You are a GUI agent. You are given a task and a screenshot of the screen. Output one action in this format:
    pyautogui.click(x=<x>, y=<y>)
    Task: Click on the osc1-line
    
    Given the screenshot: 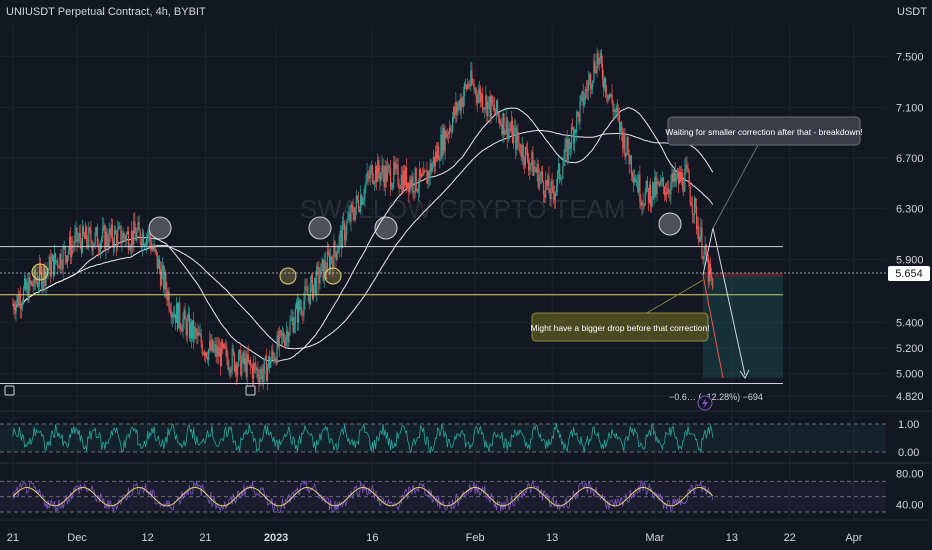 What is the action you would take?
    pyautogui.click(x=363, y=438)
    